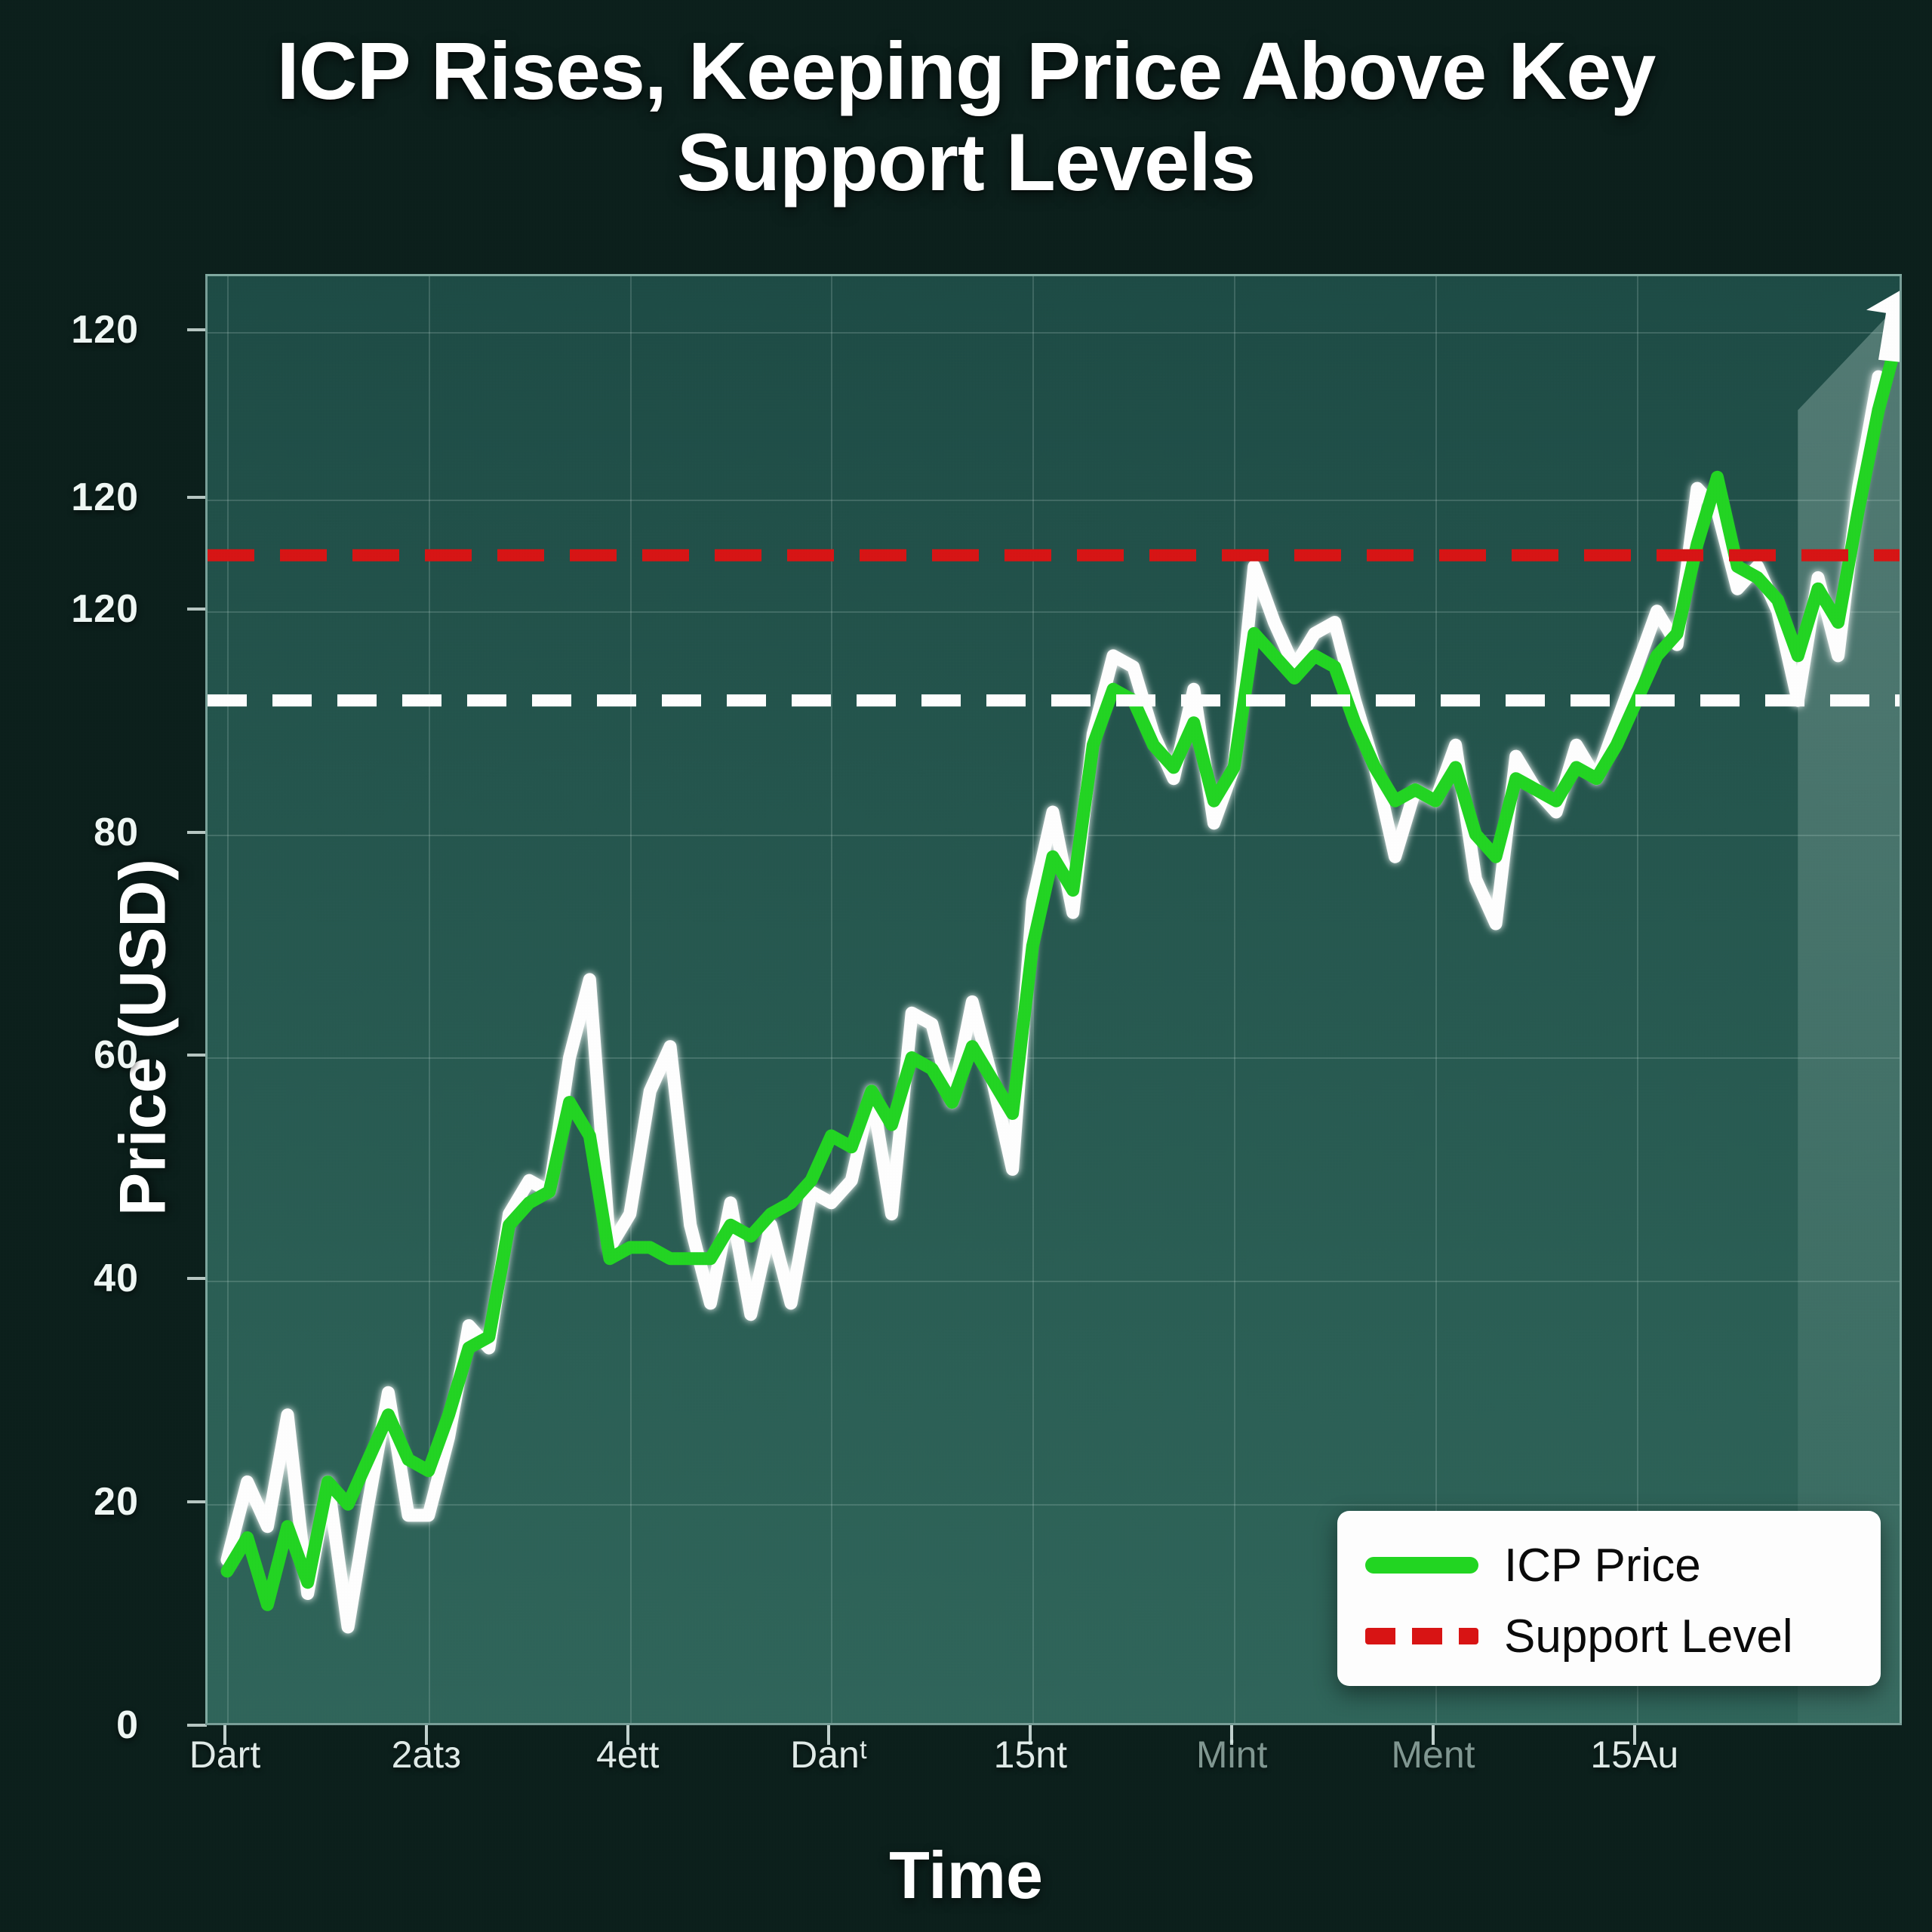 The image size is (1932, 1932). Describe the element at coordinates (116, 1279) in the screenshot. I see `y-axis-tick-label: 40` at that location.